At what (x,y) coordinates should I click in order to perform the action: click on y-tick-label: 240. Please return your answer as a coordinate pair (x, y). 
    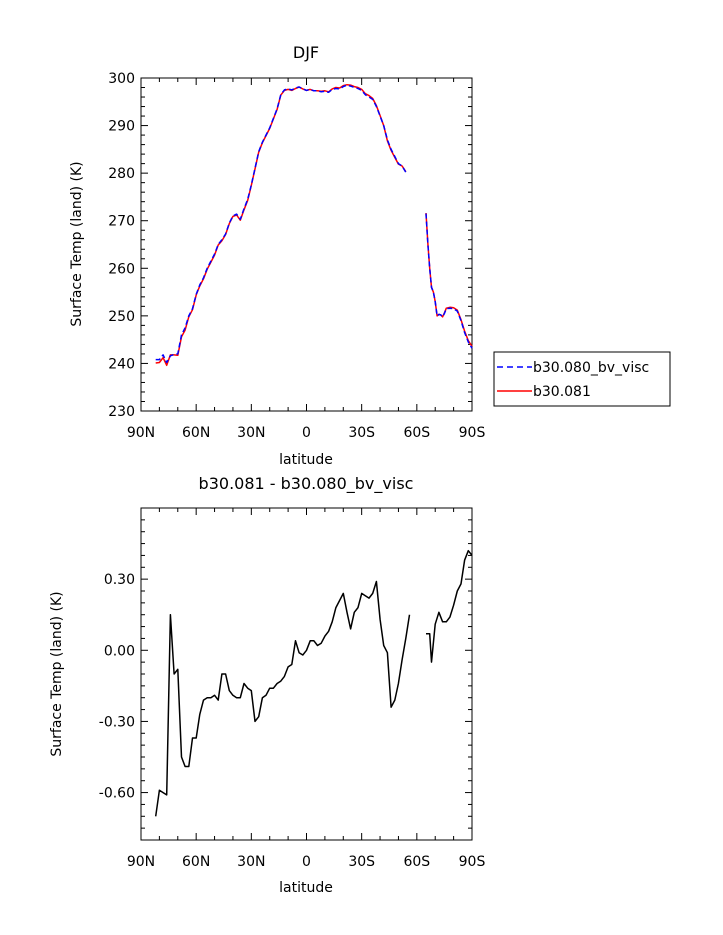
    Looking at the image, I should click on (121, 364).